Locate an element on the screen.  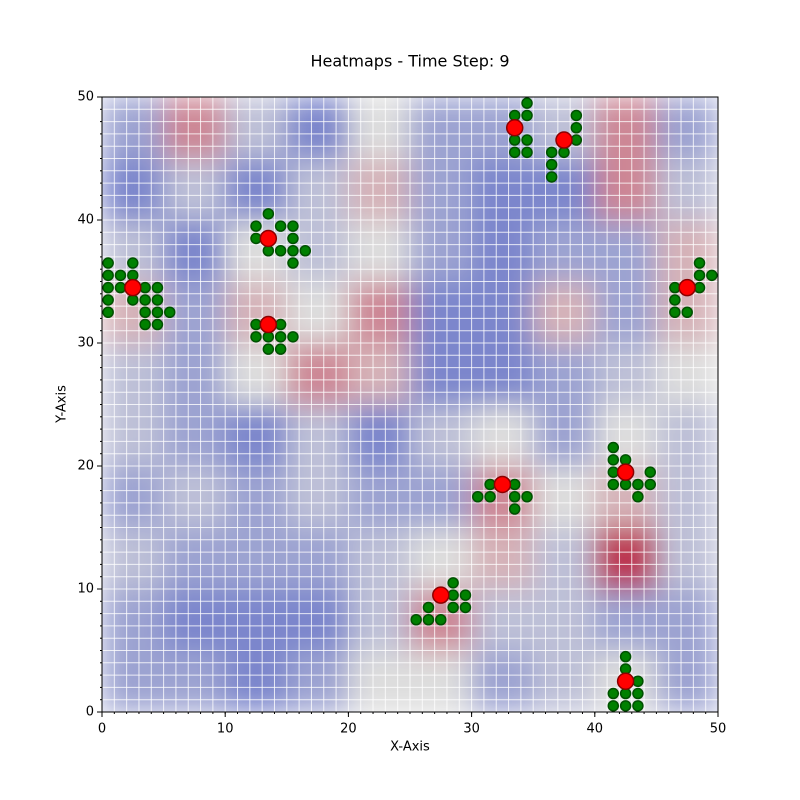
y-tick-label: 10 is located at coordinates (85, 589).